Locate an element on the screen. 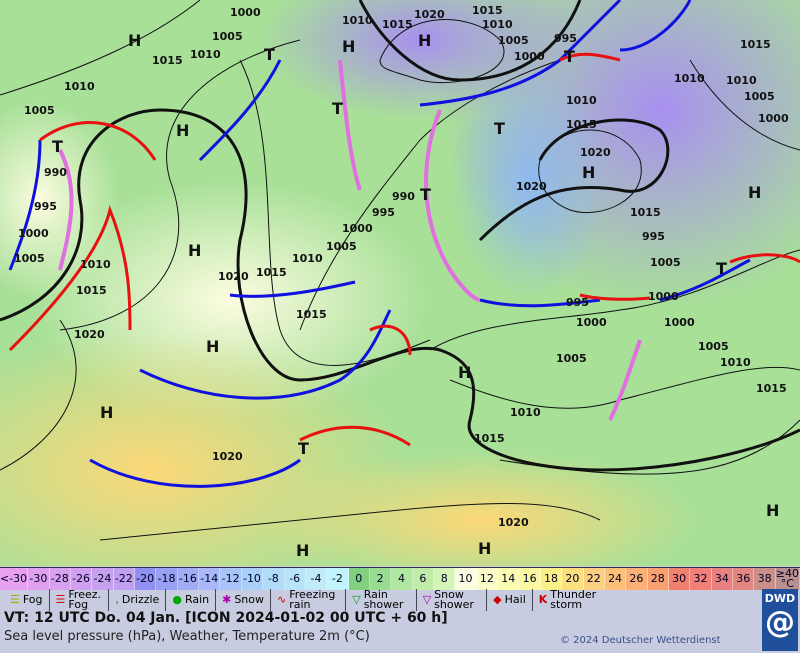  scale-cell: 30 is located at coordinates (679, 579).